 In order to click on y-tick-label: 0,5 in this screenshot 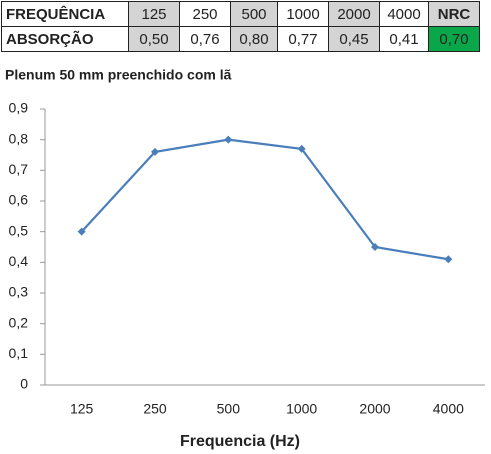, I will do `click(19, 230)`.